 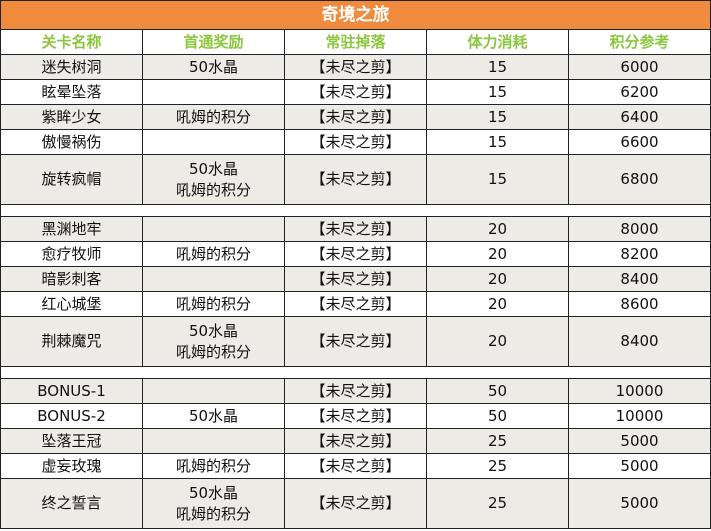 What do you see at coordinates (639, 117) in the screenshot?
I see `score-reference: 6400` at bounding box center [639, 117].